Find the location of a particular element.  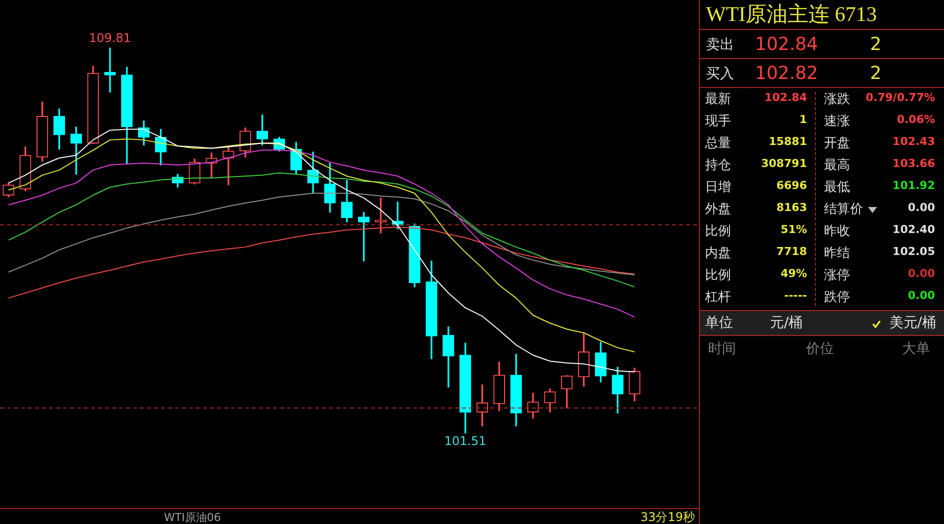

text: 0.06% is located at coordinates (915, 119).